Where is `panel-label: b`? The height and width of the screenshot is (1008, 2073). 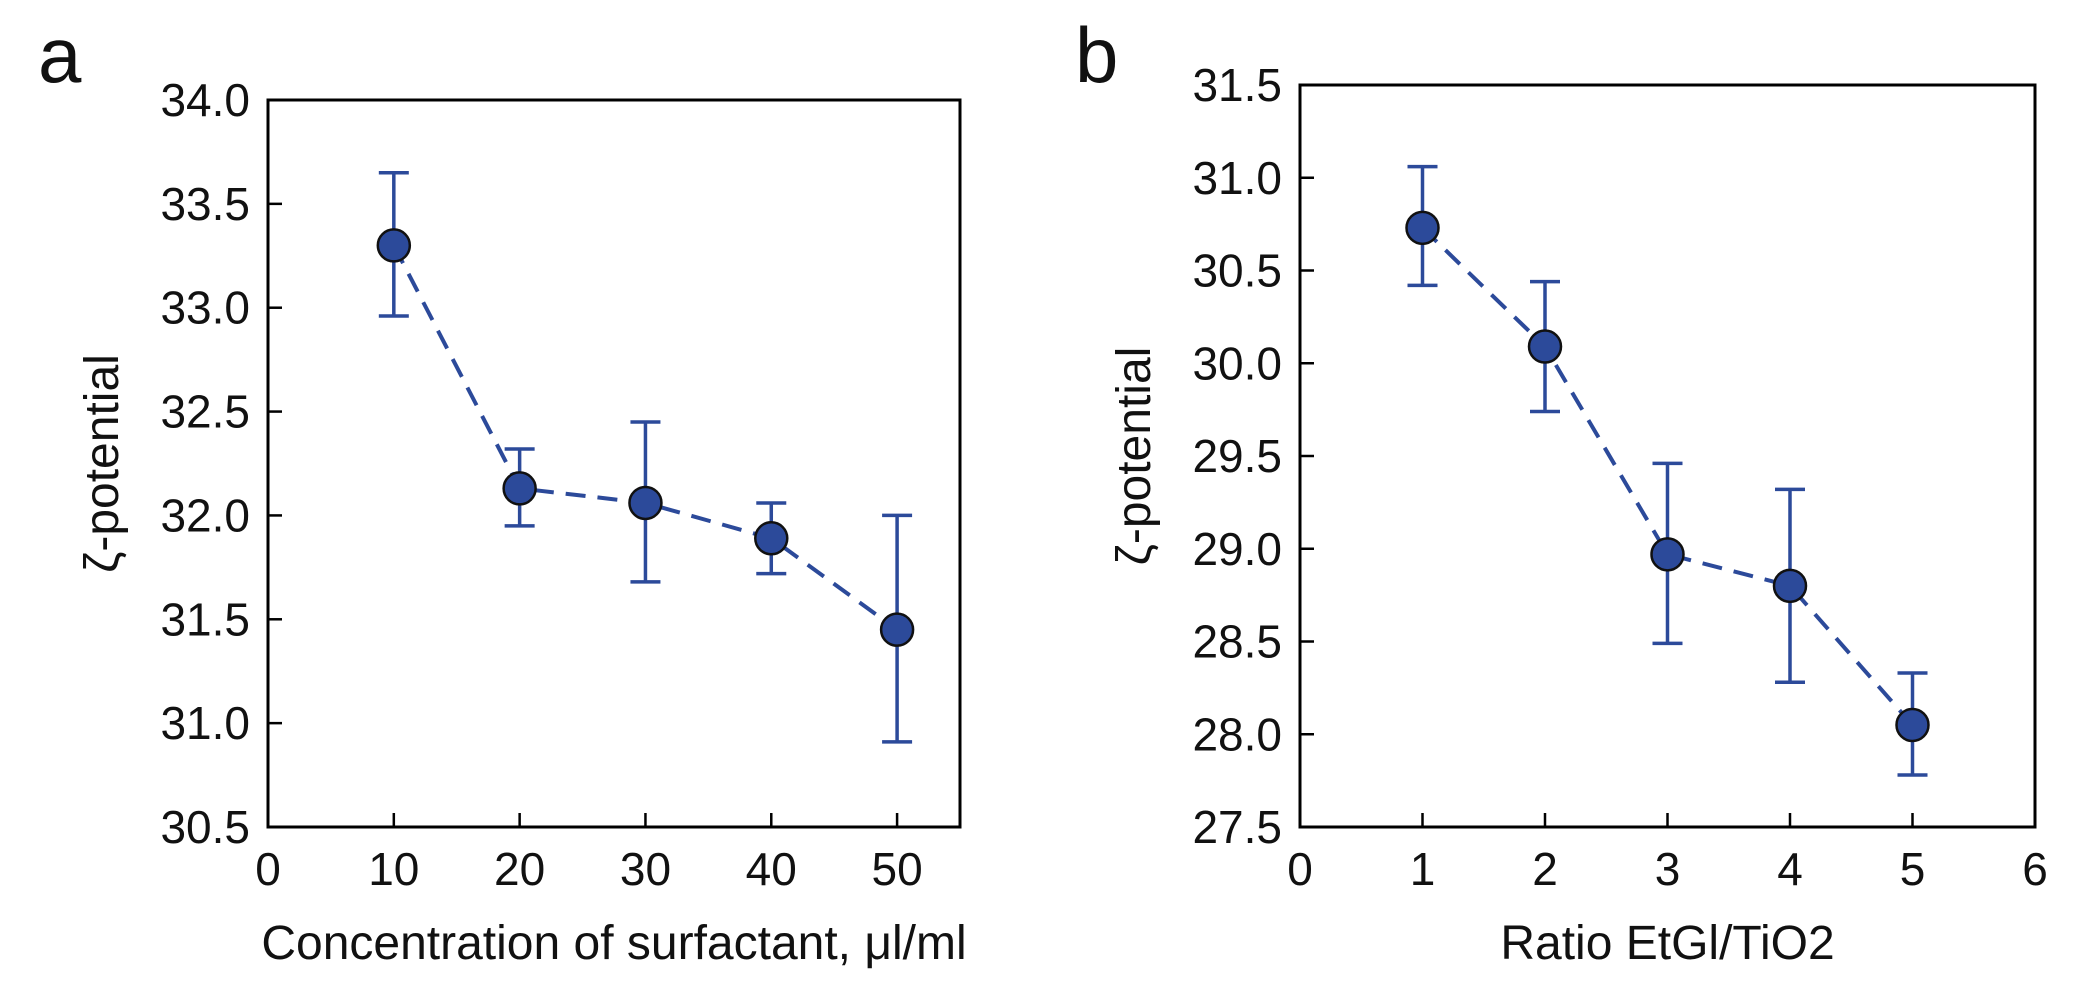
panel-label: b is located at coordinates (1096, 55).